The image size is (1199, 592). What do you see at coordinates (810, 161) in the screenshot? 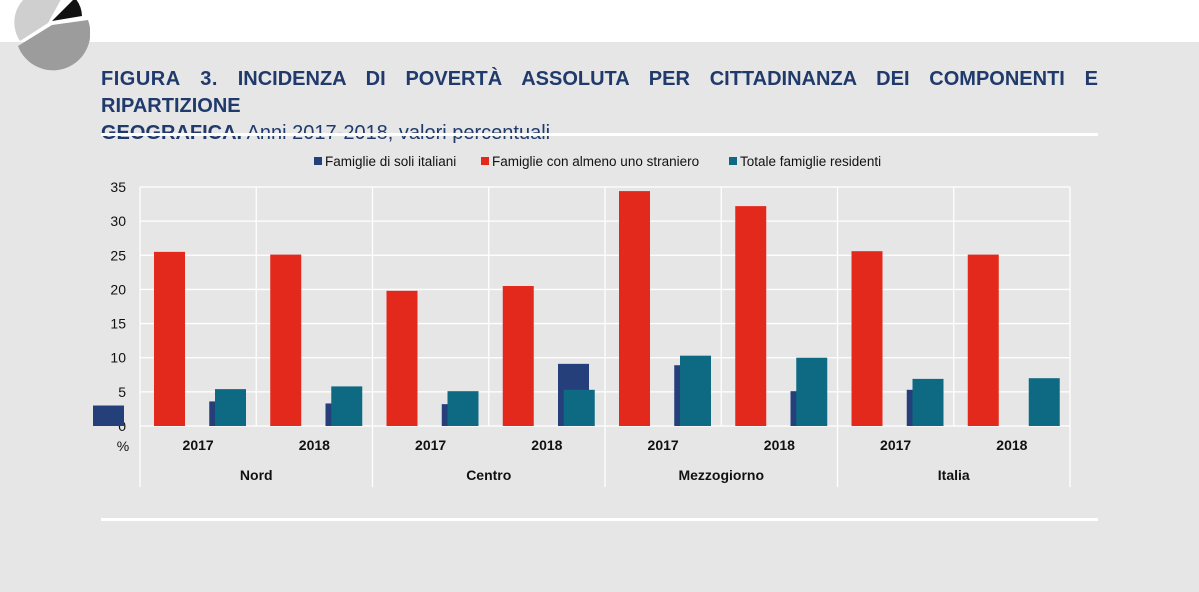
I see `legend-label: Totale famiglie residenti` at bounding box center [810, 161].